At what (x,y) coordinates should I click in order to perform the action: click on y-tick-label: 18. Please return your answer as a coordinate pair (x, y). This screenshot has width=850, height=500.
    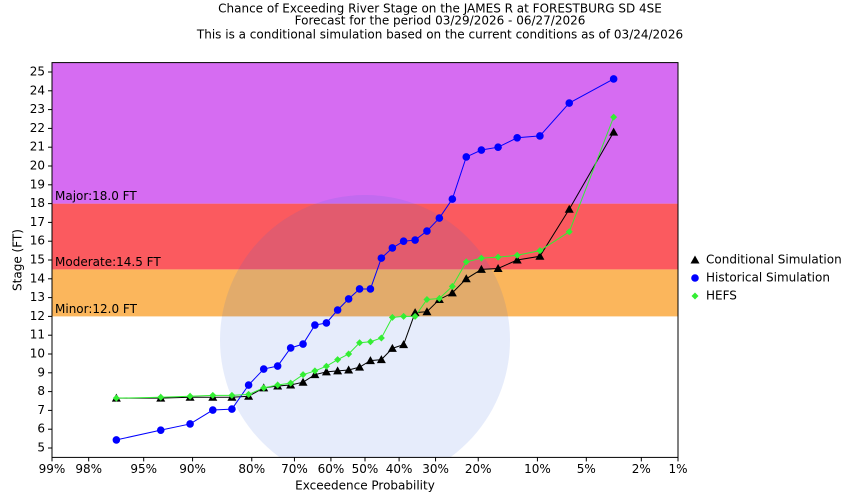
    Looking at the image, I should click on (37, 203).